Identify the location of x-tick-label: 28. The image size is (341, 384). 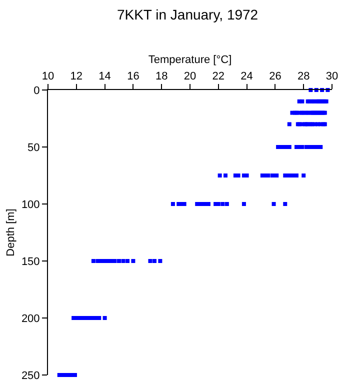
(303, 76).